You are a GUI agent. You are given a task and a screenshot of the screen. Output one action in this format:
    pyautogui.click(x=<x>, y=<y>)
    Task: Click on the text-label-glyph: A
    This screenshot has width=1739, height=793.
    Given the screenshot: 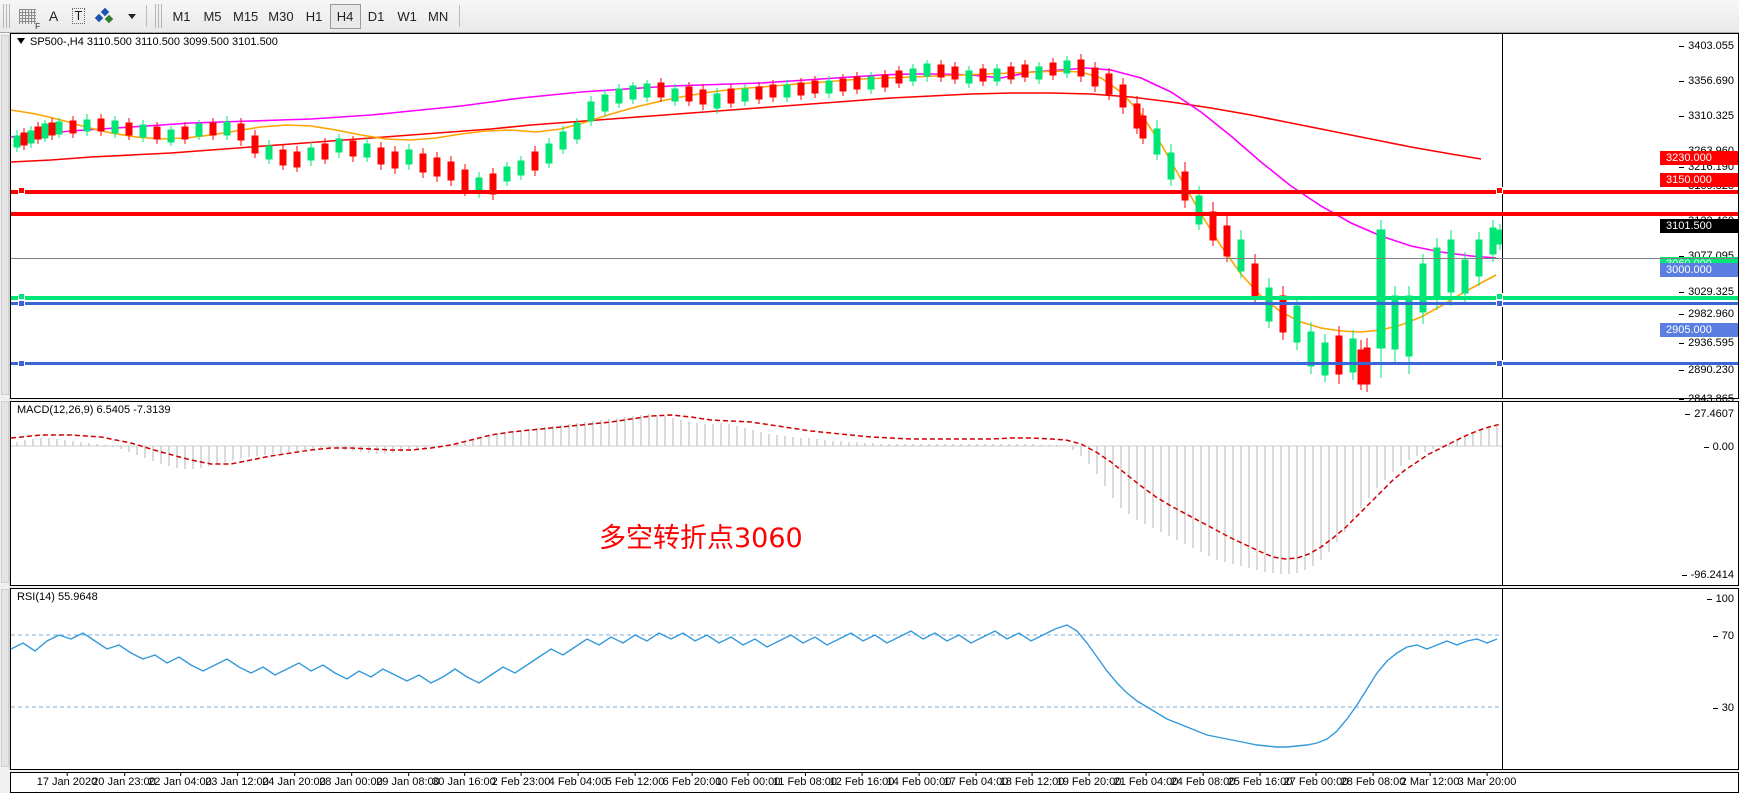 What is the action you would take?
    pyautogui.click(x=53, y=16)
    